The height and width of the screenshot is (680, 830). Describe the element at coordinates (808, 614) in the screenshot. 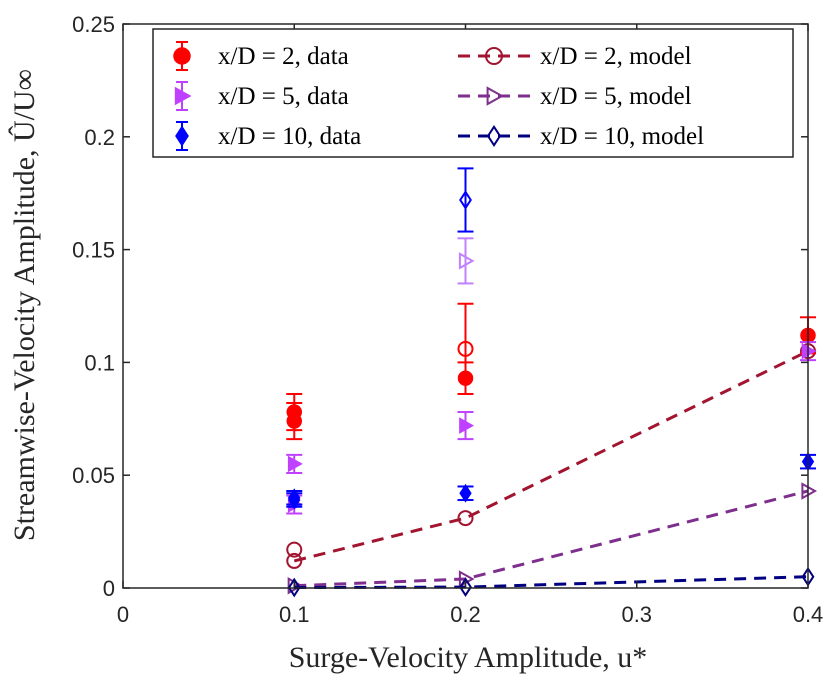

I see `x-tick-label: 0.4` at that location.